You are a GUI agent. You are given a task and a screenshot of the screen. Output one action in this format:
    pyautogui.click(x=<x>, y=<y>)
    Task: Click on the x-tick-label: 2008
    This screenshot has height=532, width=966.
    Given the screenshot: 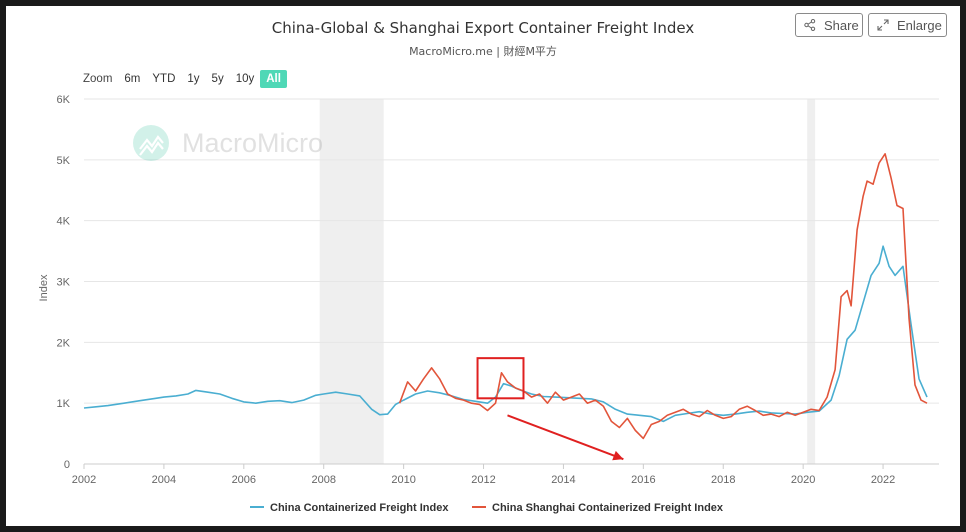 What is the action you would take?
    pyautogui.click(x=323, y=480)
    